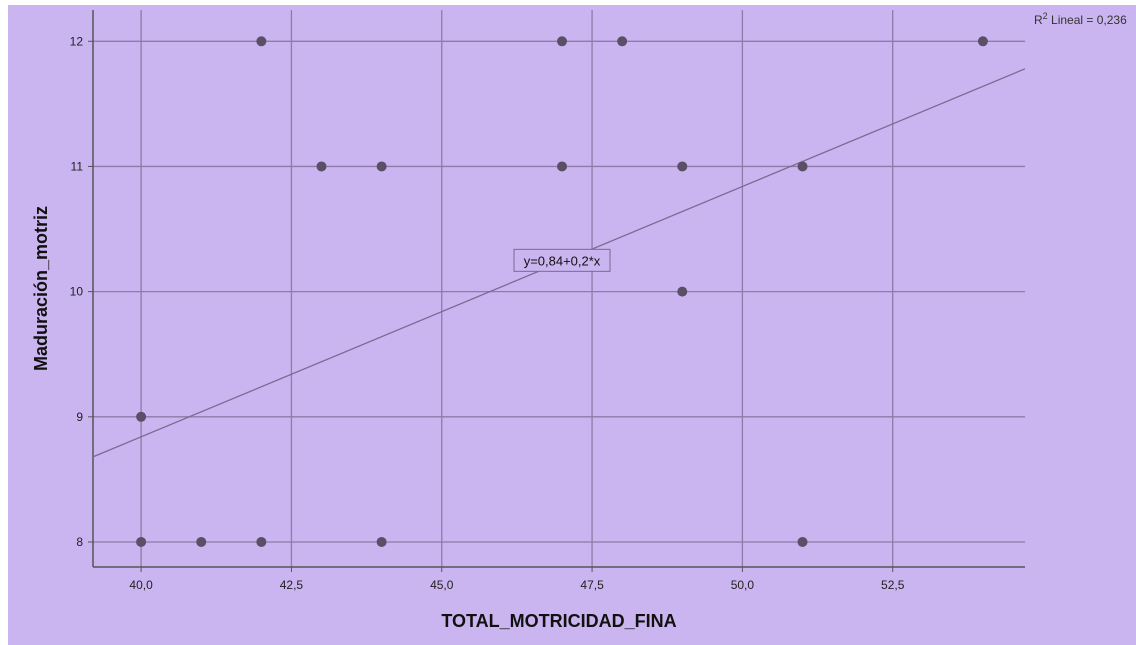  What do you see at coordinates (77, 41) in the screenshot?
I see `y-tick-label: 12` at bounding box center [77, 41].